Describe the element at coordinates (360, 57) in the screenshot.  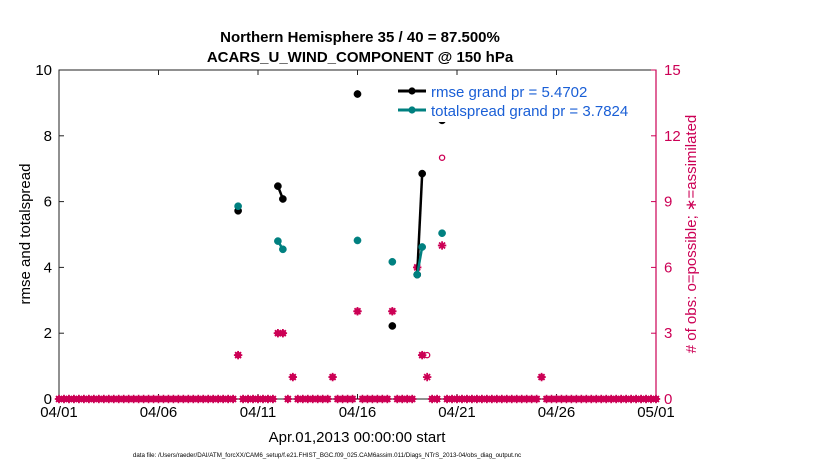
I see `chart-title-line2: ACARS_U_WIND_COMPONENT @ 150 hPa` at that location.